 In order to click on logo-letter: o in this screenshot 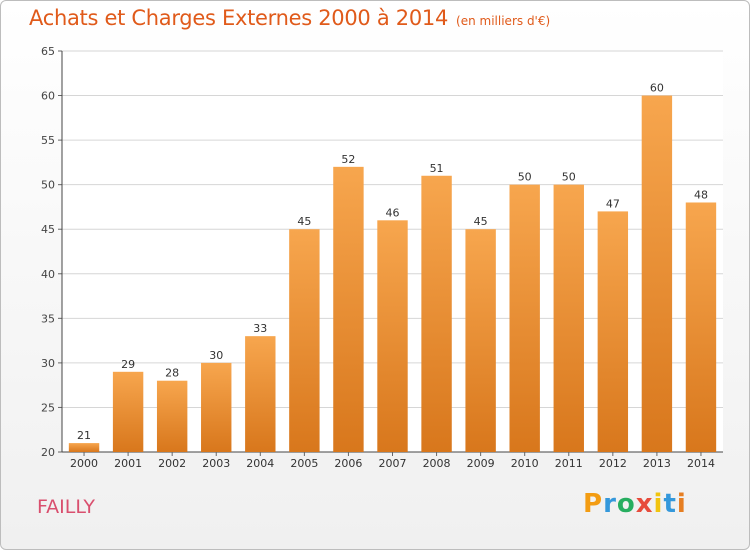, I will do `click(626, 504)`.